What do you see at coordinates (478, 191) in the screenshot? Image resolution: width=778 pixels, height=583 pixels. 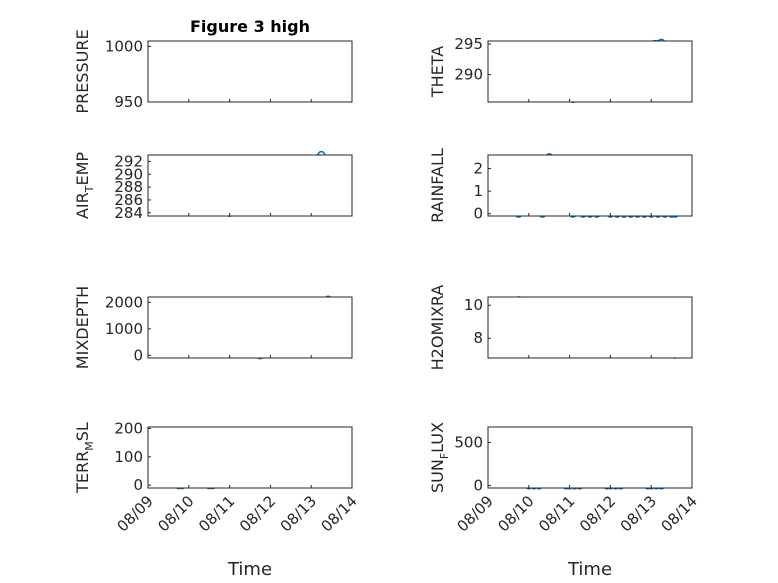 I see `y-tick-label: 1` at bounding box center [478, 191].